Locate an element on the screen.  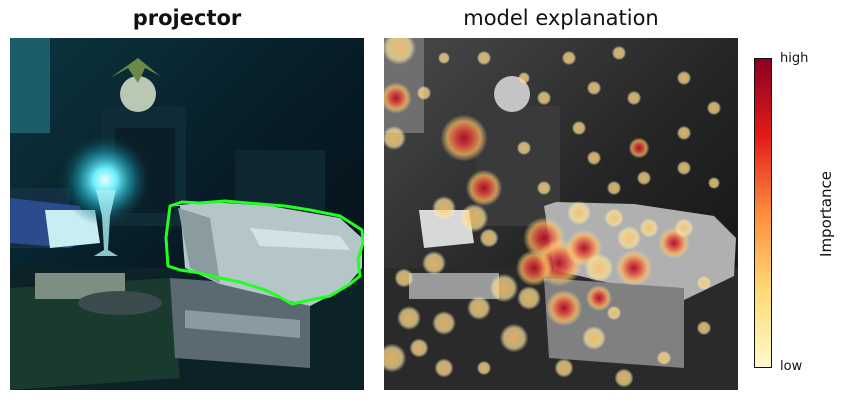
colorbar-tick-high: high is located at coordinates (794, 58).